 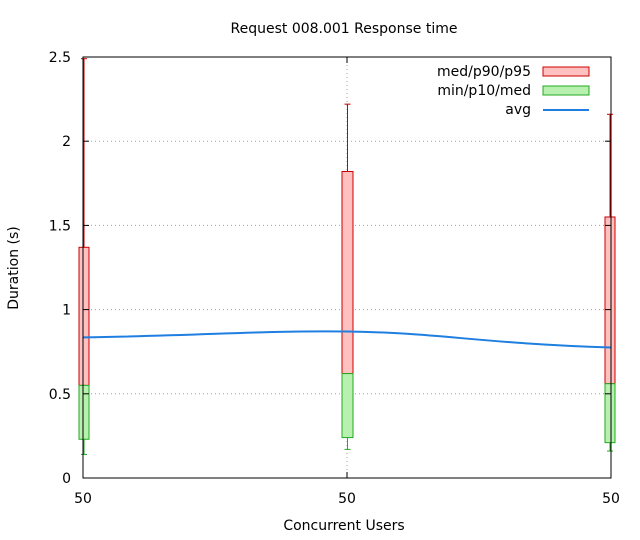 I want to click on y-tick-label: 1.5, so click(x=60, y=226).